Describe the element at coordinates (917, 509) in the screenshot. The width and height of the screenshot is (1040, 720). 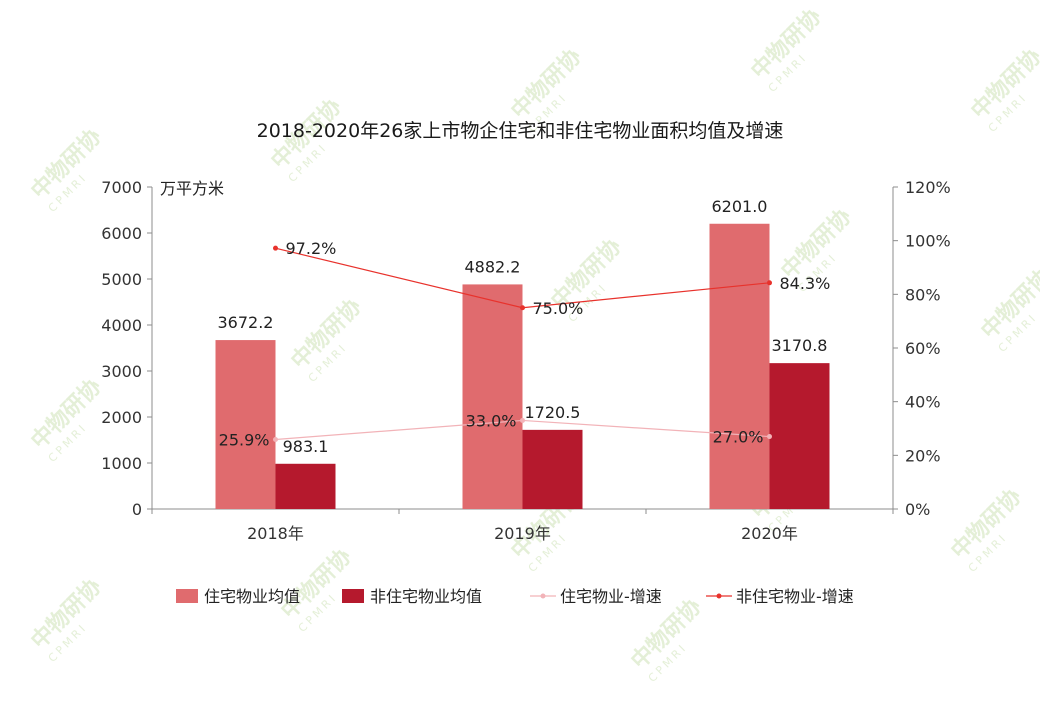
I see `y2-tick-label-0: 0%` at that location.